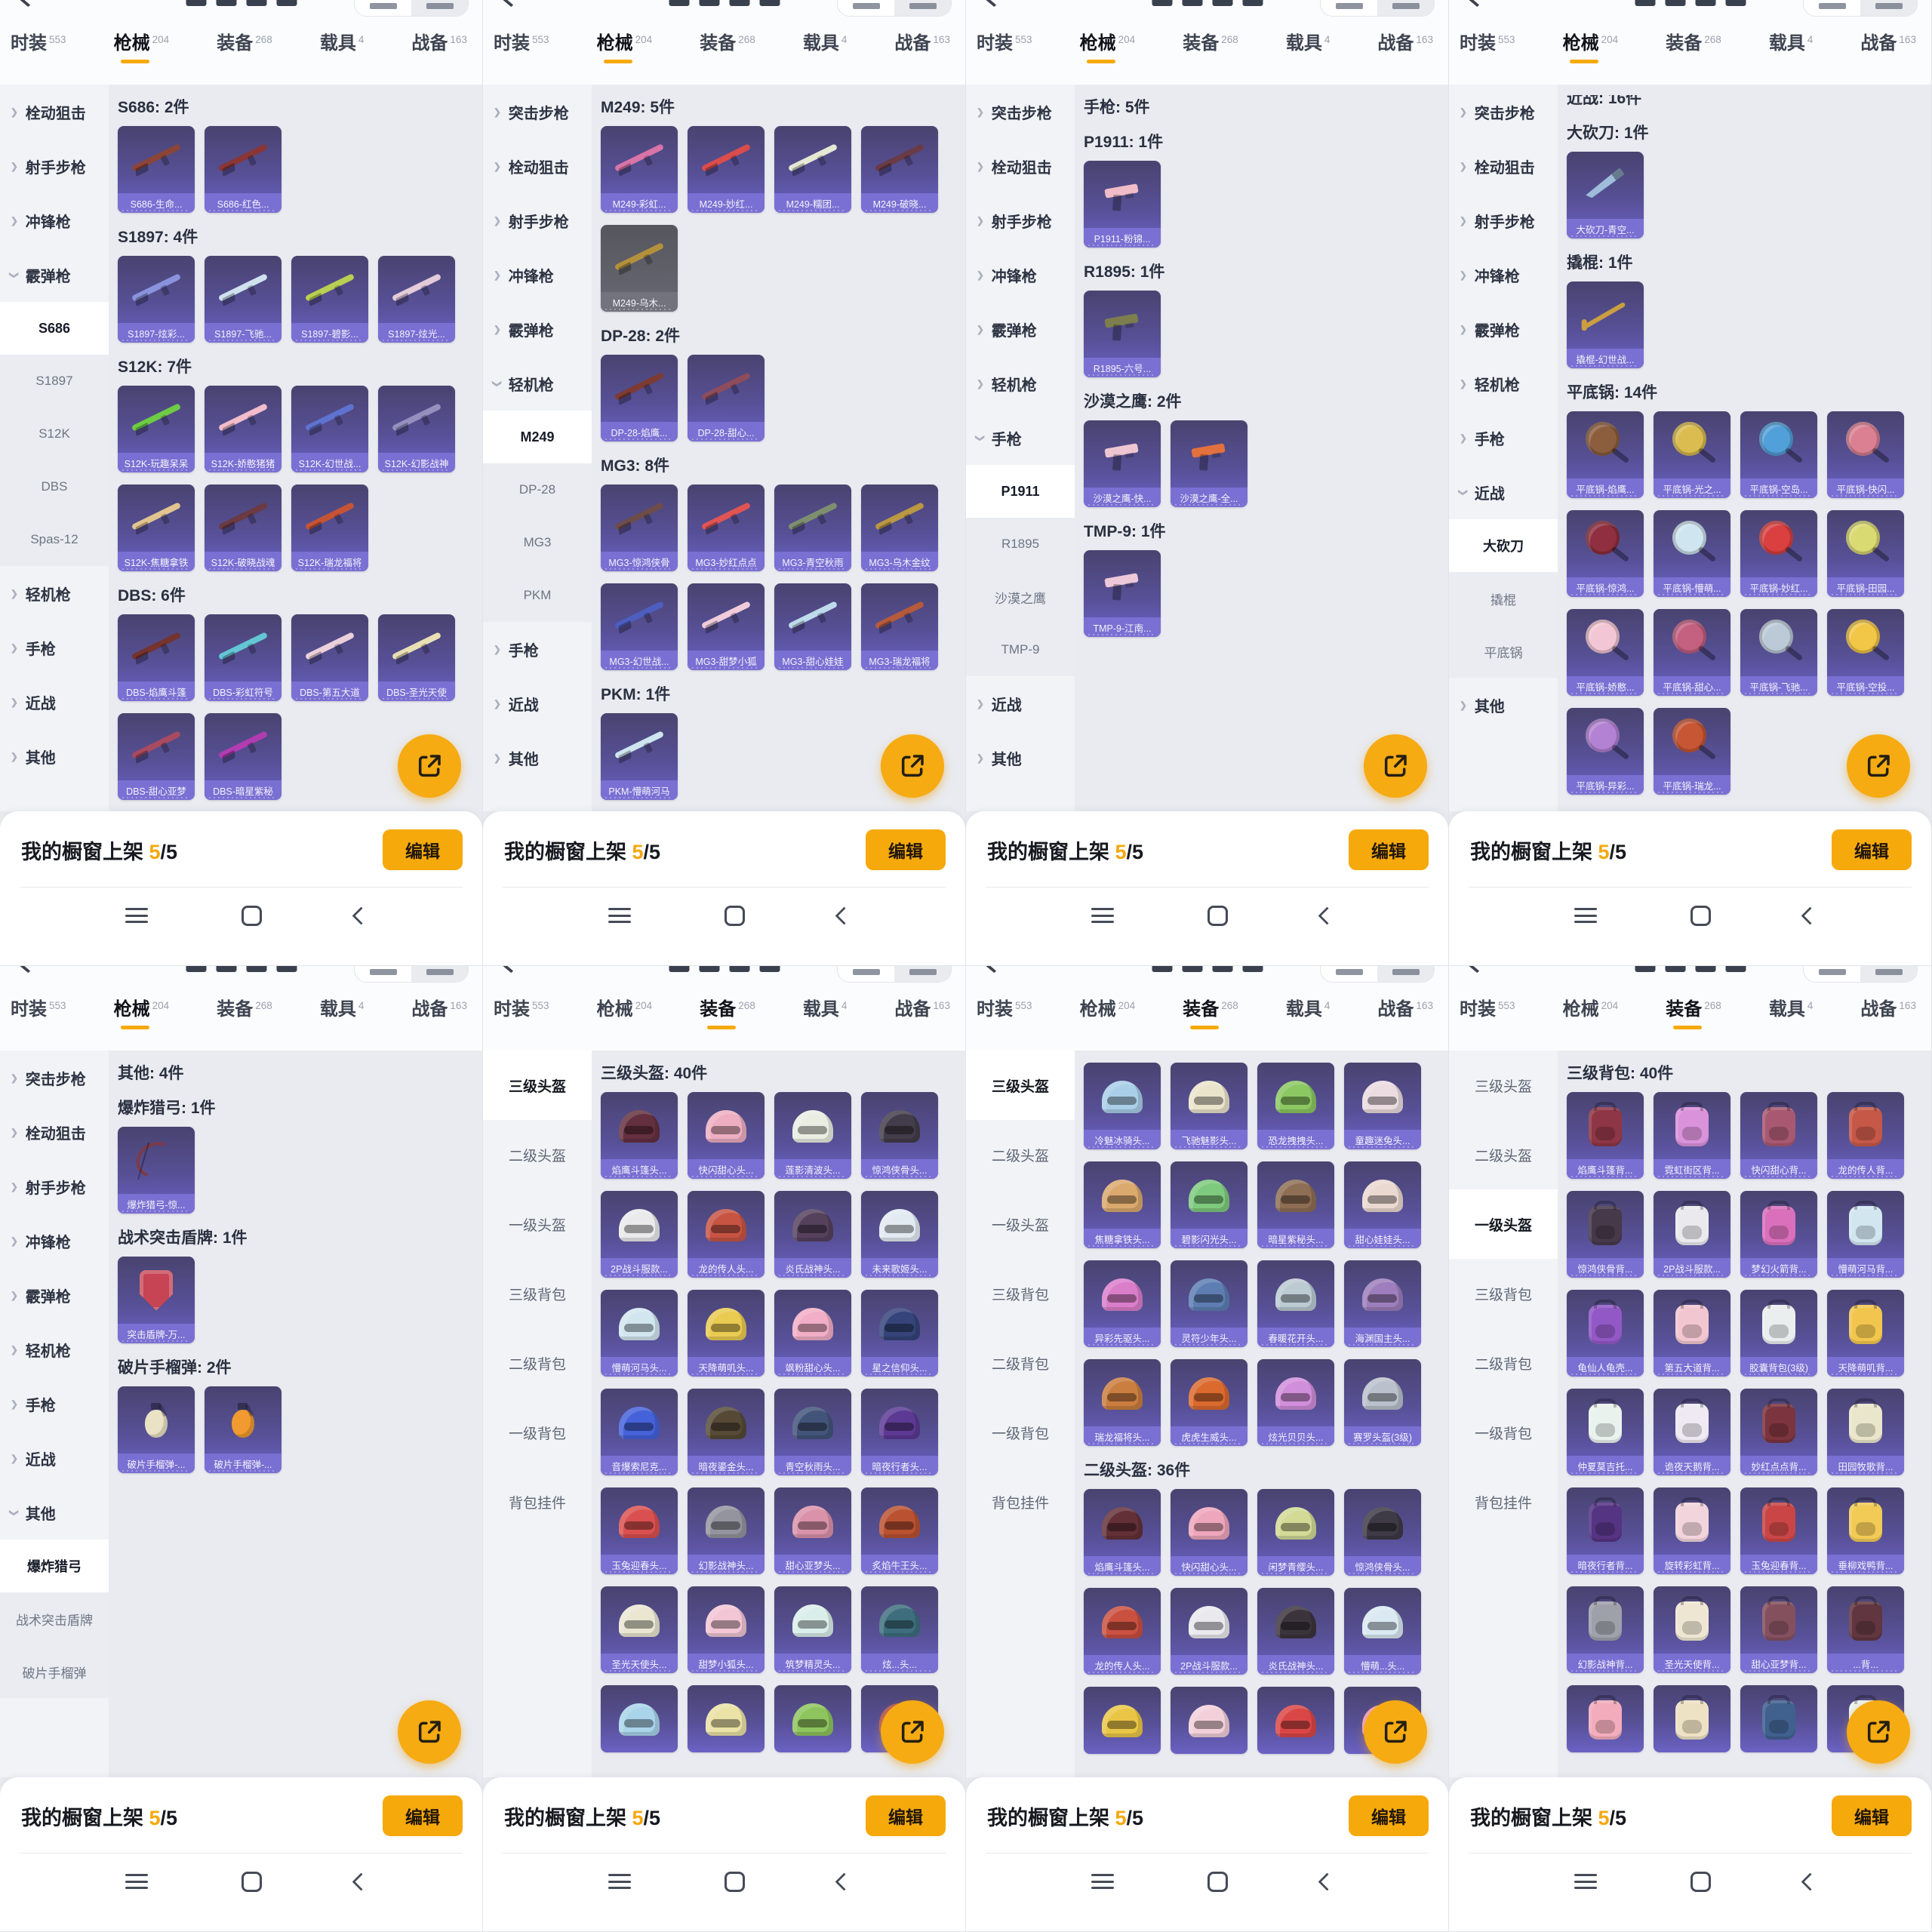 The height and width of the screenshot is (1932, 1932). Describe the element at coordinates (537, 595) in the screenshot. I see `sidebar-item: PKM` at that location.